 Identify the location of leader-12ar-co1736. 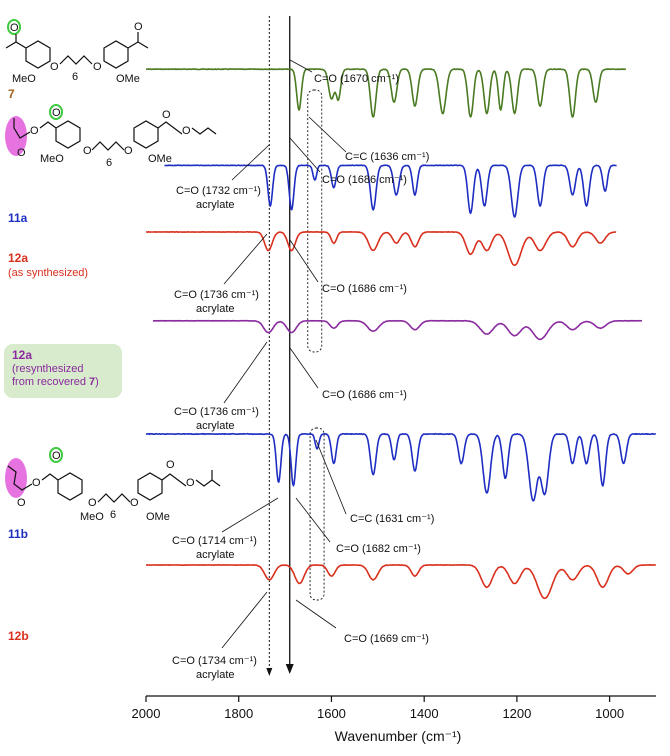
(245, 372).